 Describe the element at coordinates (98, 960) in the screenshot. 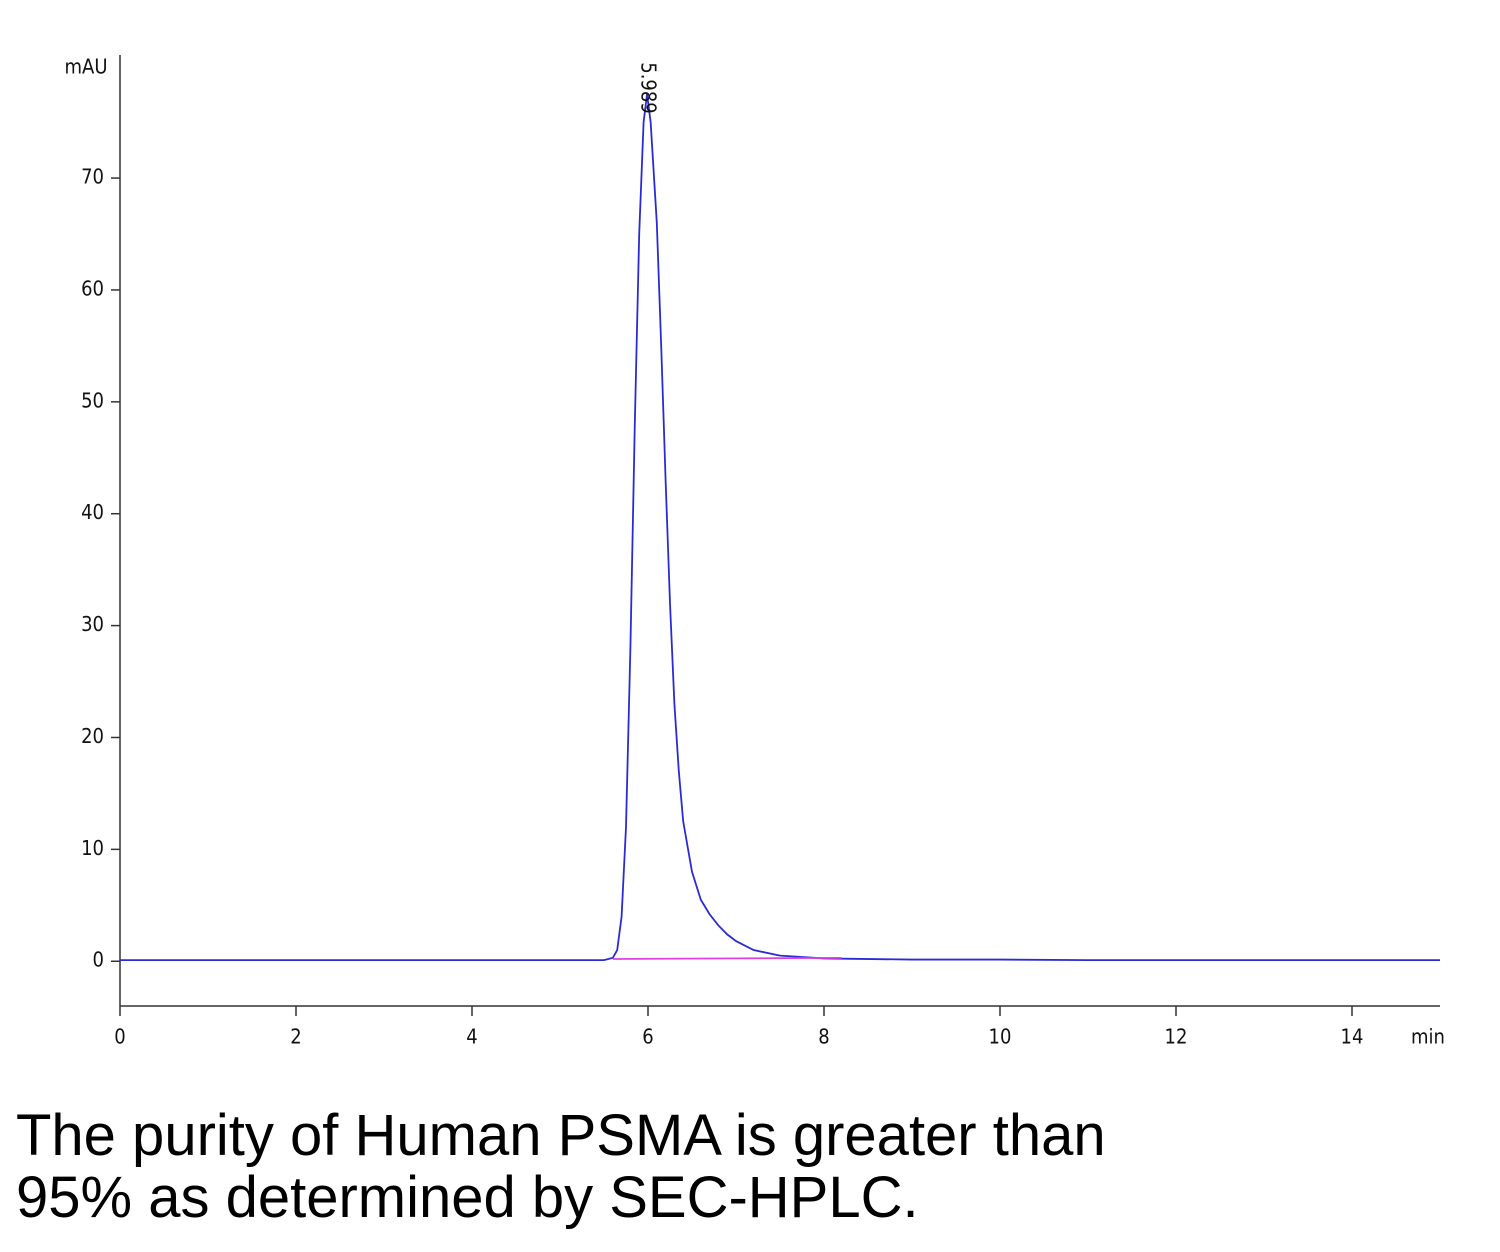

I see `y-tick-label: 0` at that location.